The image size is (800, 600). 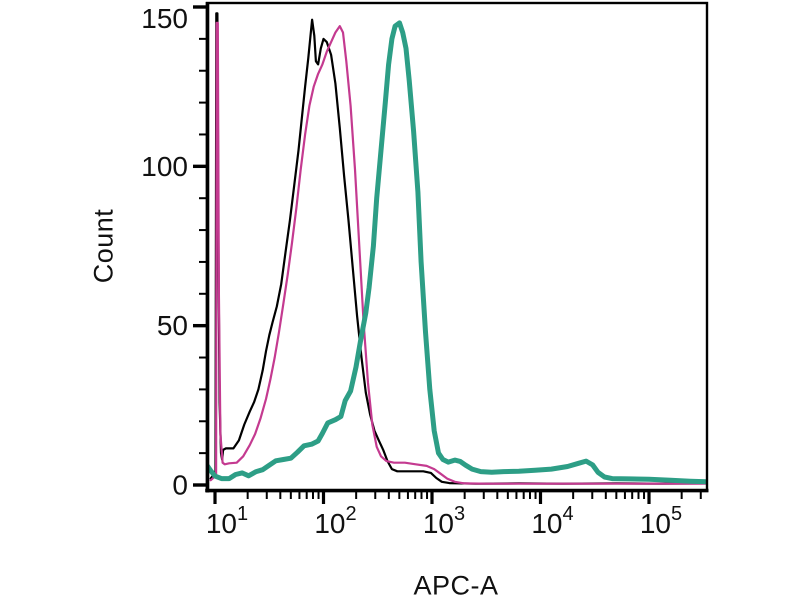 What do you see at coordinates (552, 521) in the screenshot?
I see `x-tick-label: 10⁴` at bounding box center [552, 521].